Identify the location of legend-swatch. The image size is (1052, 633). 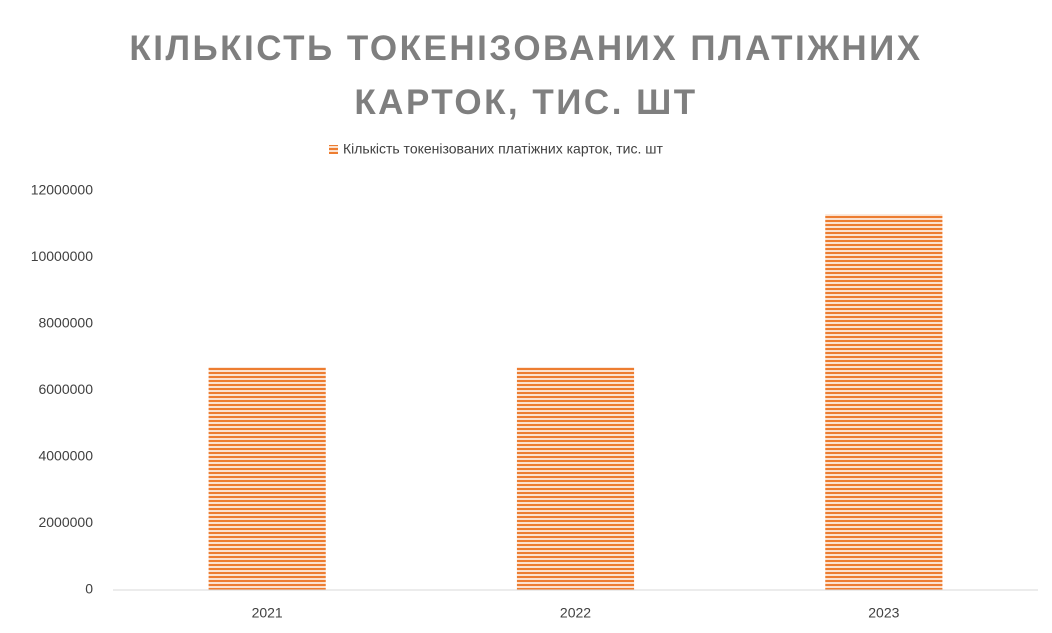
(333, 149).